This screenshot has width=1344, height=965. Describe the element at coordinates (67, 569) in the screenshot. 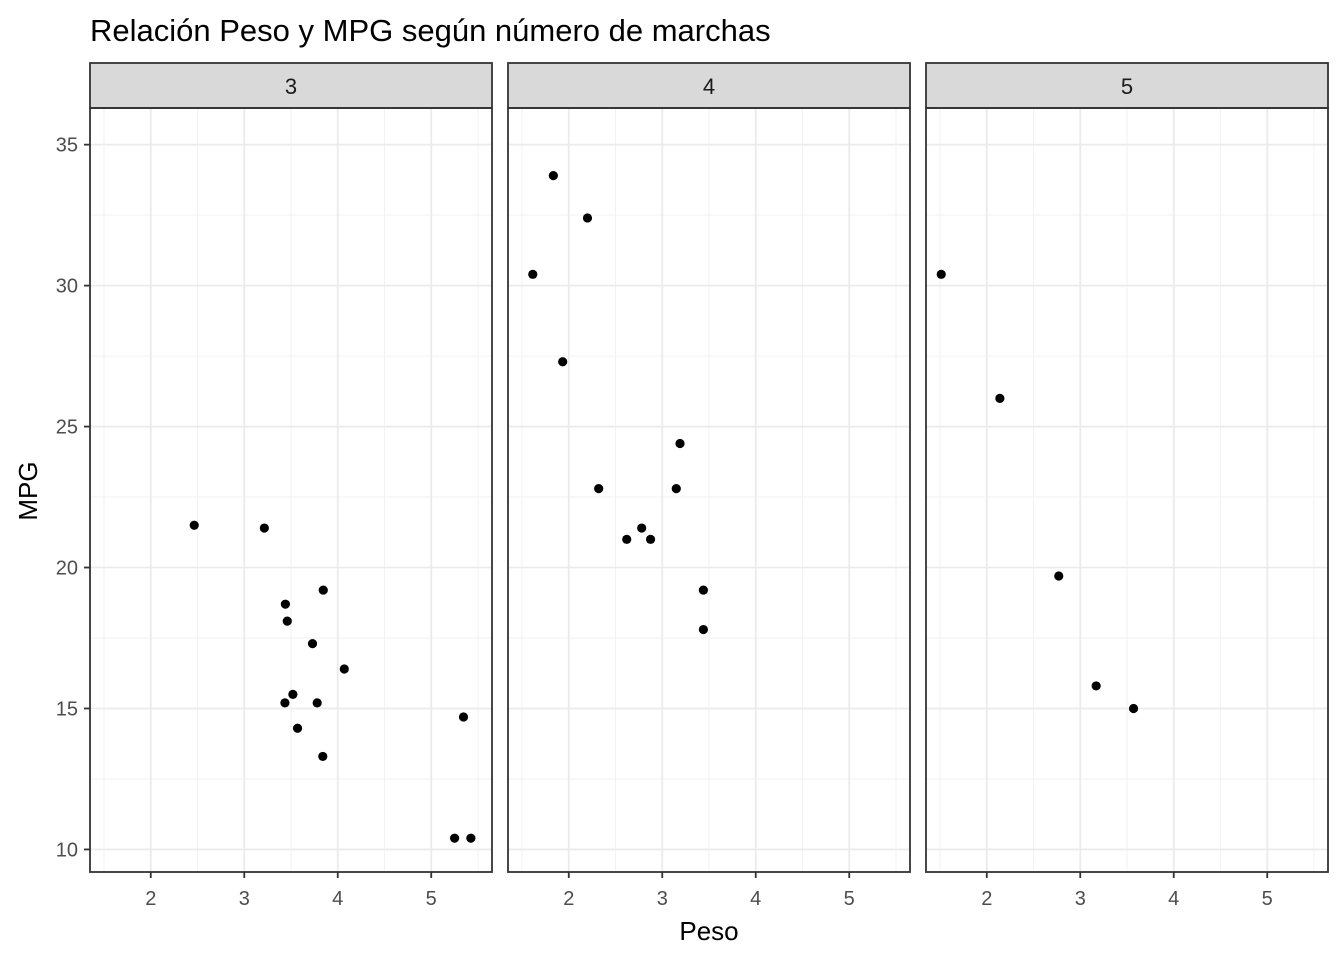

I see `y-tick-label: 20` at that location.